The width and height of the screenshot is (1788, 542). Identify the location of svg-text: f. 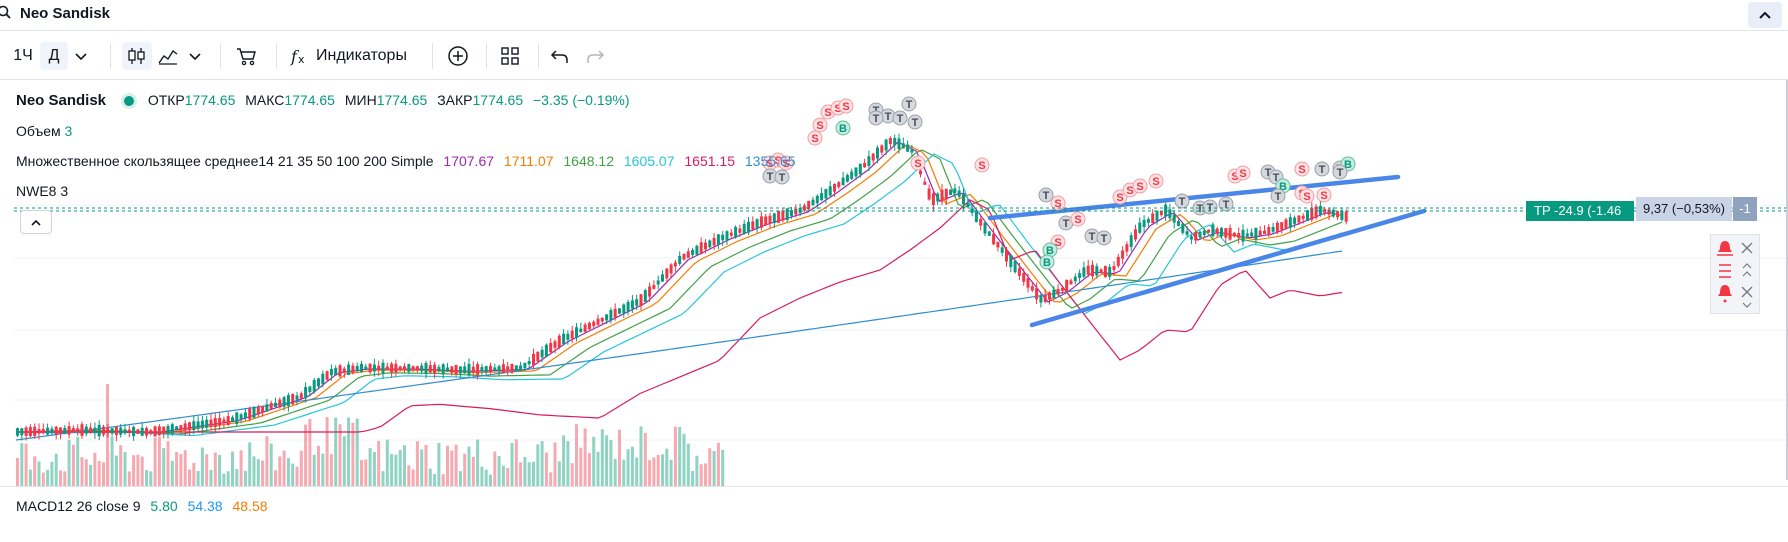
(295, 56).